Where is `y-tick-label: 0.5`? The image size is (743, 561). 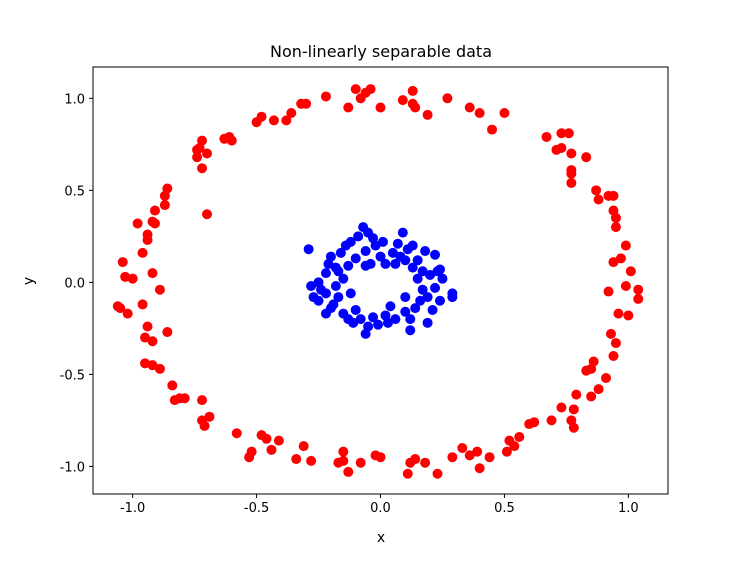
y-tick-label: 0.5 is located at coordinates (74, 191).